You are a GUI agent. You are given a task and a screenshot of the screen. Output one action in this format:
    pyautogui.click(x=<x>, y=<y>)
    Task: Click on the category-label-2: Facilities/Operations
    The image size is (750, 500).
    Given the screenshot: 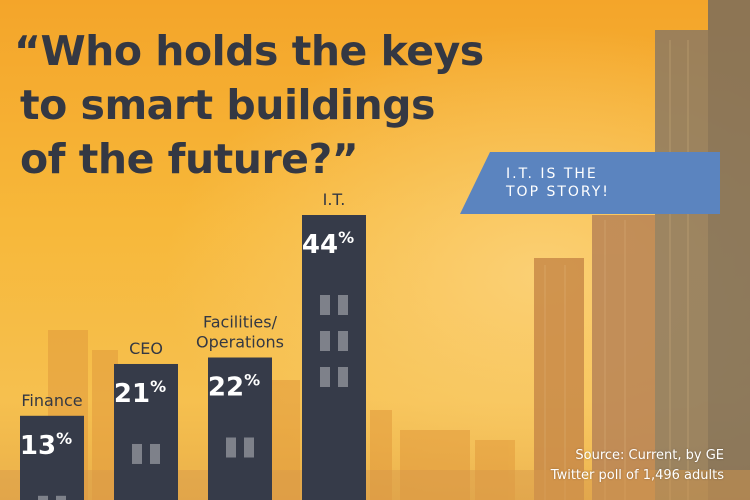 What is the action you would take?
    pyautogui.click(x=240, y=332)
    